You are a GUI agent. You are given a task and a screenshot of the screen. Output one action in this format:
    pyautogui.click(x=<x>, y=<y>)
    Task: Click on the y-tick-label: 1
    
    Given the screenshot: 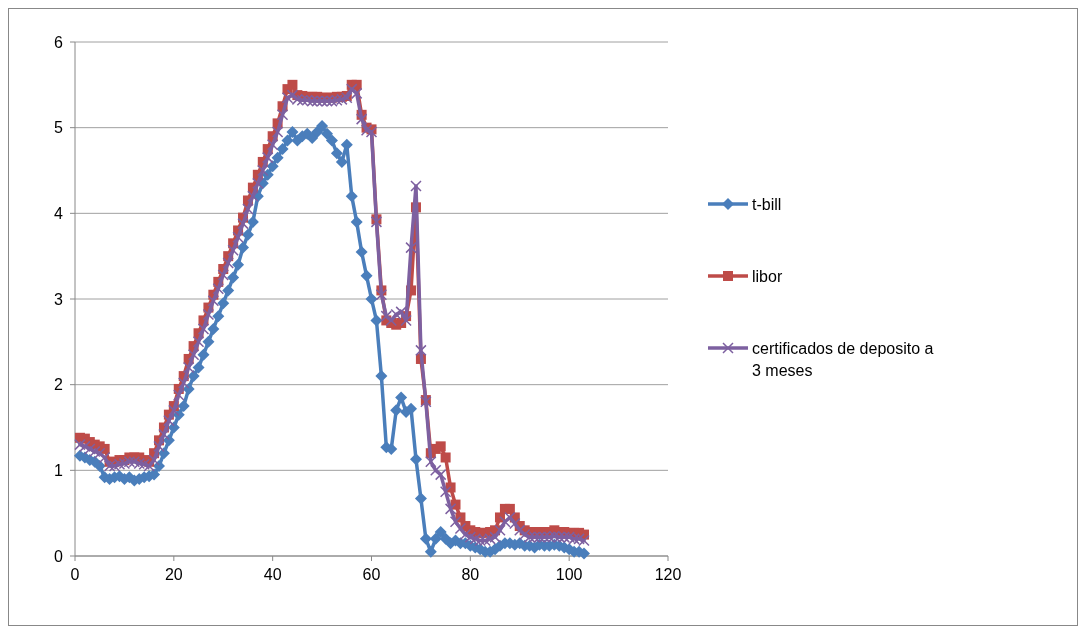 What is the action you would take?
    pyautogui.click(x=59, y=470)
    